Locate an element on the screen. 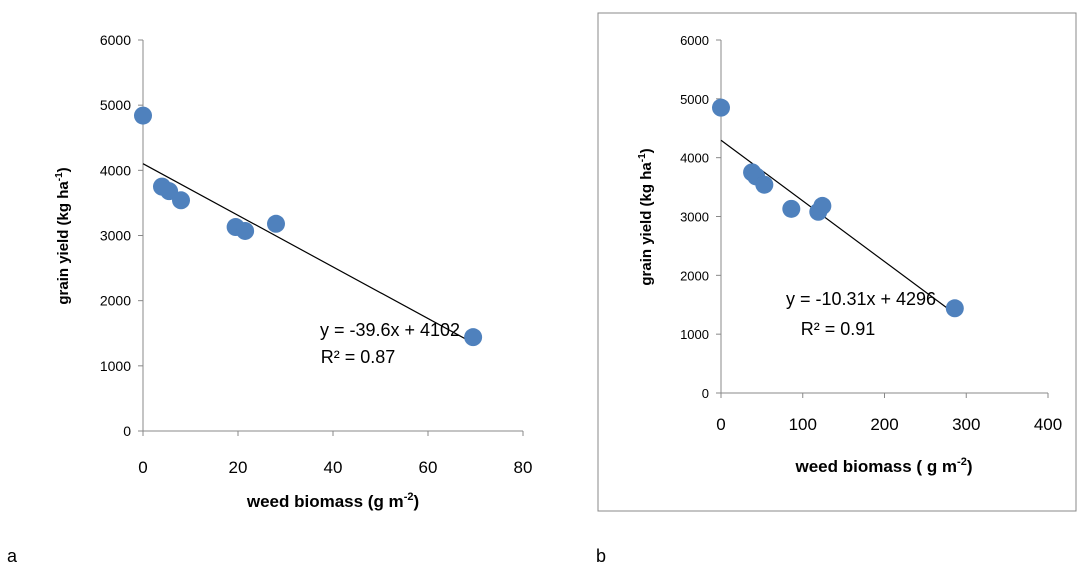 The width and height of the screenshot is (1084, 571). b-x-tick-label: 300 is located at coordinates (966, 424).